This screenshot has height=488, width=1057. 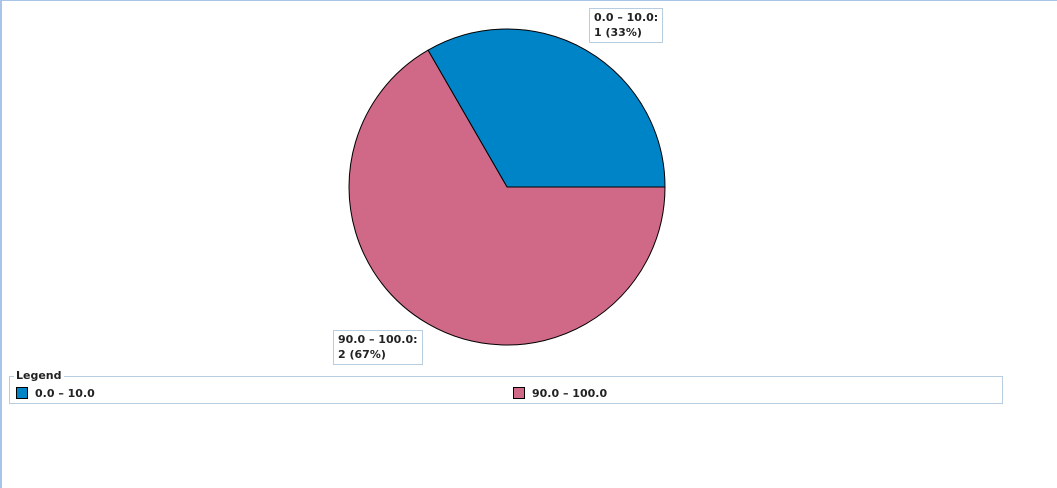 I want to click on legend-label-90-100: 90.0 – 100.0, so click(x=570, y=393).